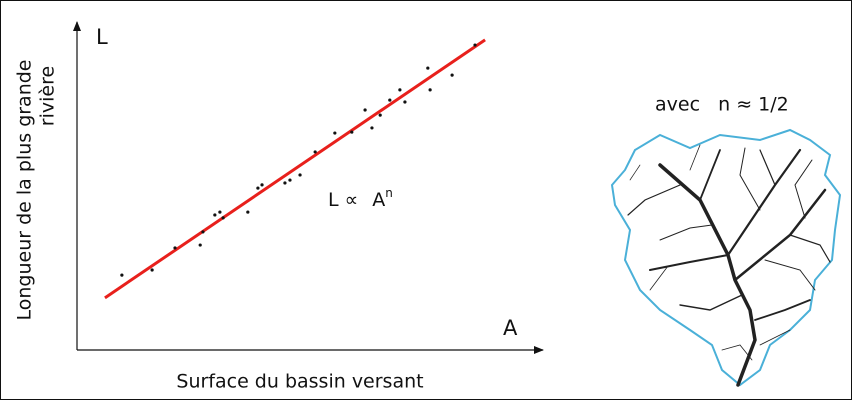  I want to click on y-axis-label: rivière, so click(48, 96).